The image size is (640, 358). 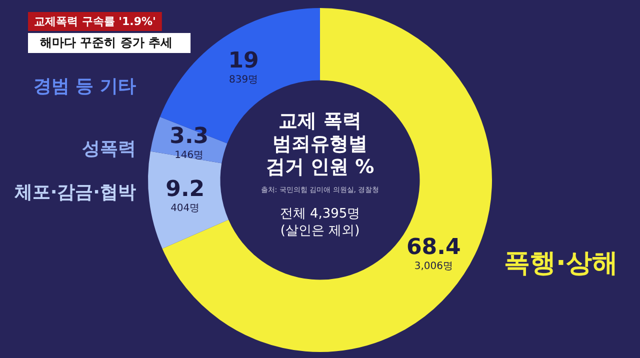 What do you see at coordinates (320, 144) in the screenshot?
I see `text: 교제 폭력 범죄유형별 검거 인원 %` at bounding box center [320, 144].